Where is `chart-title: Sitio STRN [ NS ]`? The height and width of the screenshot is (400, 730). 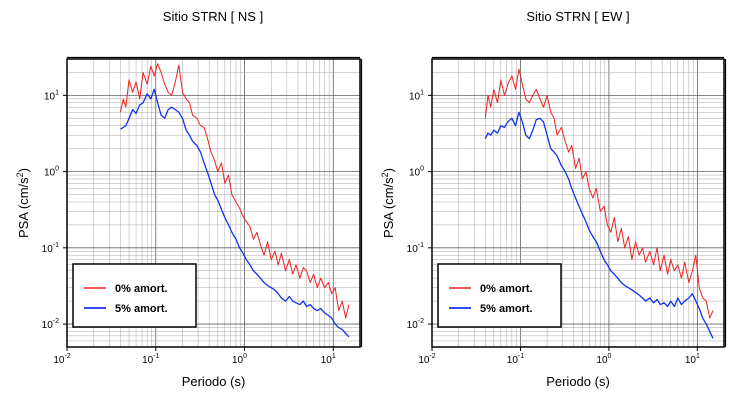 chart-title: Sitio STRN [ NS ] is located at coordinates (213, 16).